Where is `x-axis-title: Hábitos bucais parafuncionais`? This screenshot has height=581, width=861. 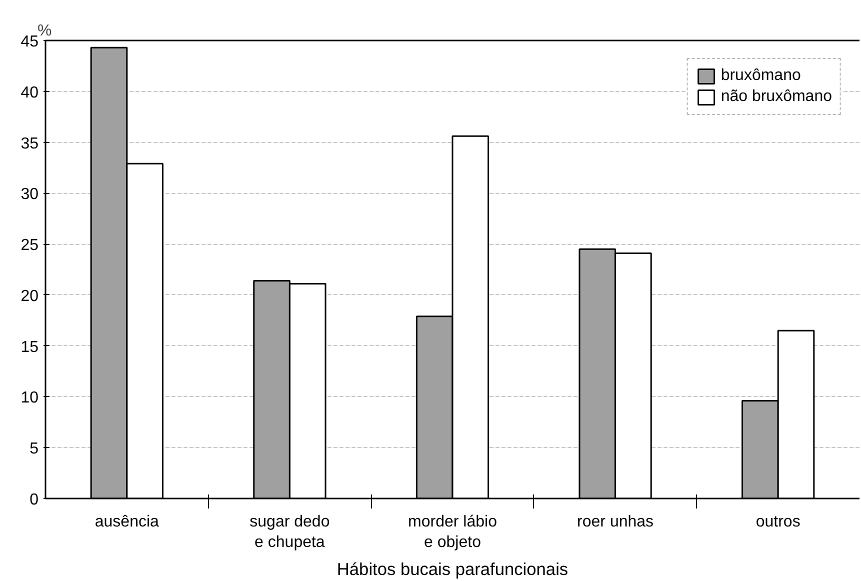 x-axis-title: Hábitos bucais parafuncionais is located at coordinates (452, 568).